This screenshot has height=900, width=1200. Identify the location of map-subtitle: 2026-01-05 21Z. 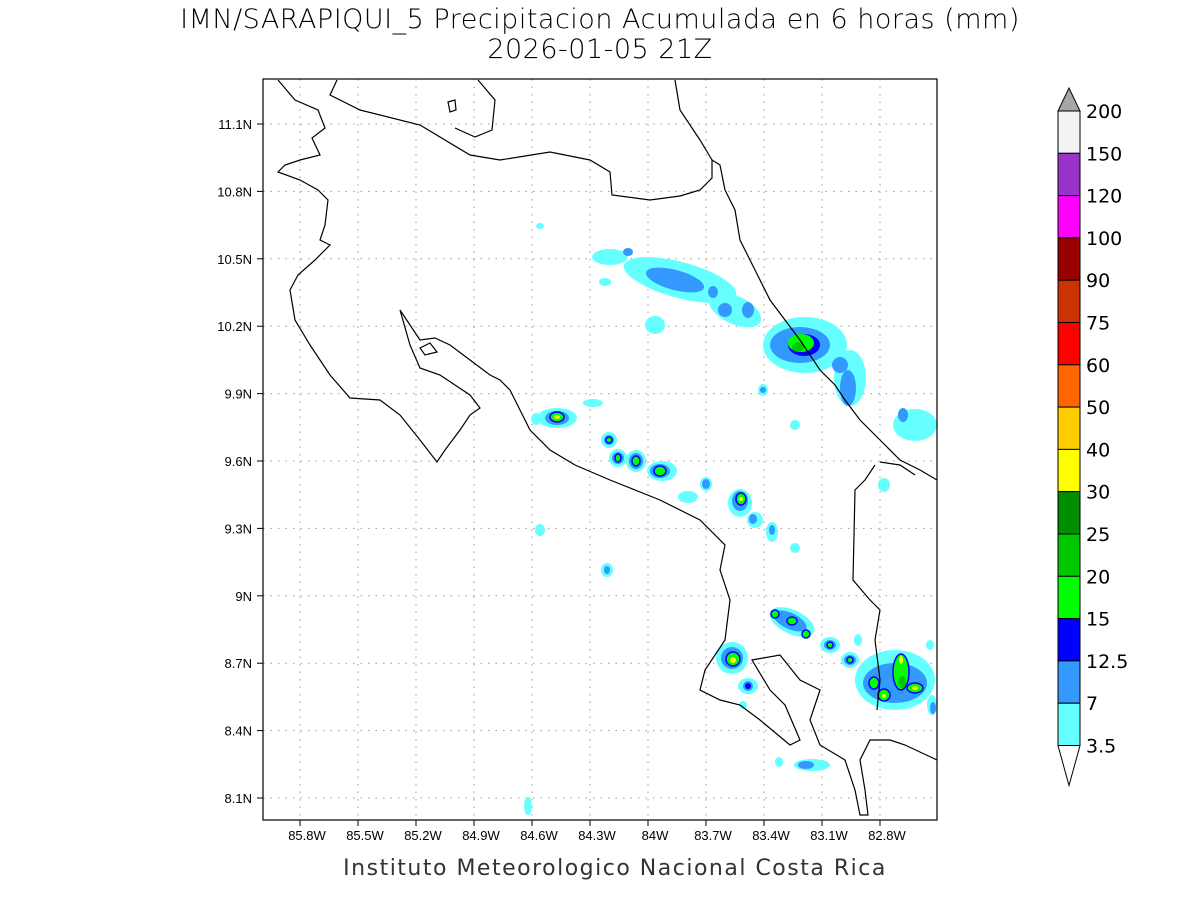
(600, 49).